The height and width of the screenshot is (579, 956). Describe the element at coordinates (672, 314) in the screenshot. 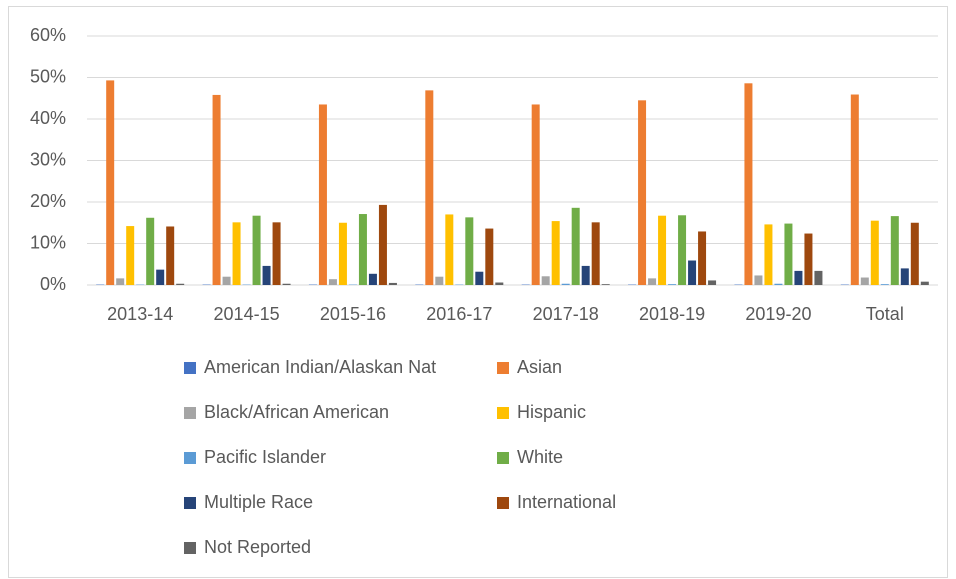

I see `x-tick-label: 2018-19` at that location.